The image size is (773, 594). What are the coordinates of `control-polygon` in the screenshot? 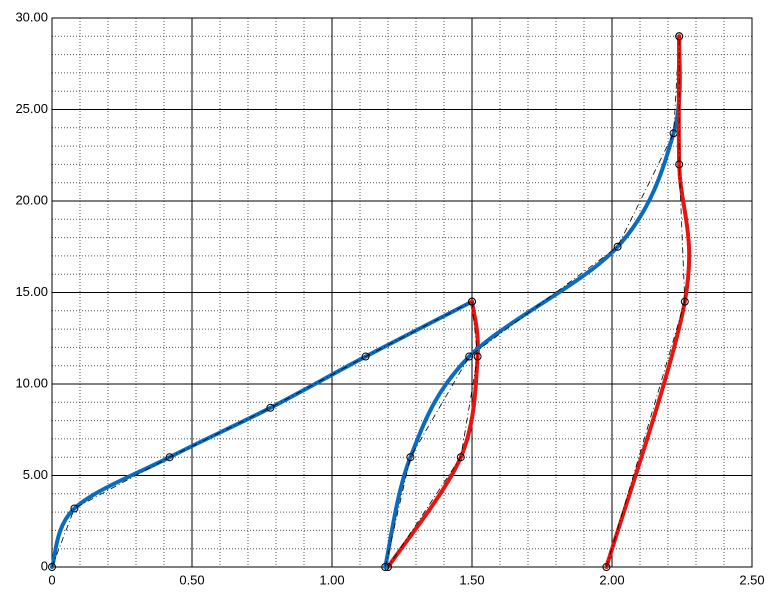 It's located at (433, 434).